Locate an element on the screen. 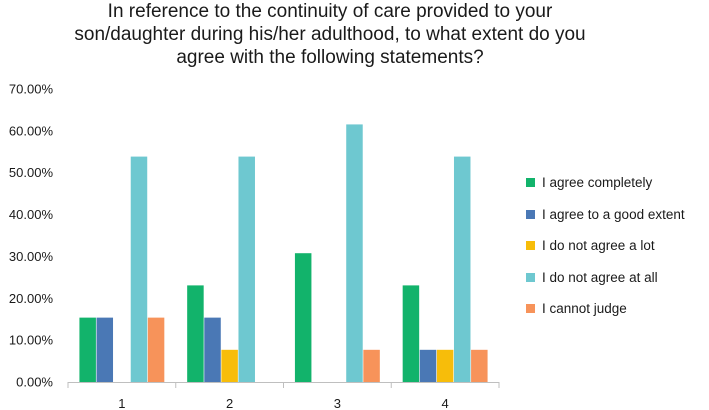 Image resolution: width=709 pixels, height=410 pixels. y-tick-label: 50.00% is located at coordinates (31, 172).